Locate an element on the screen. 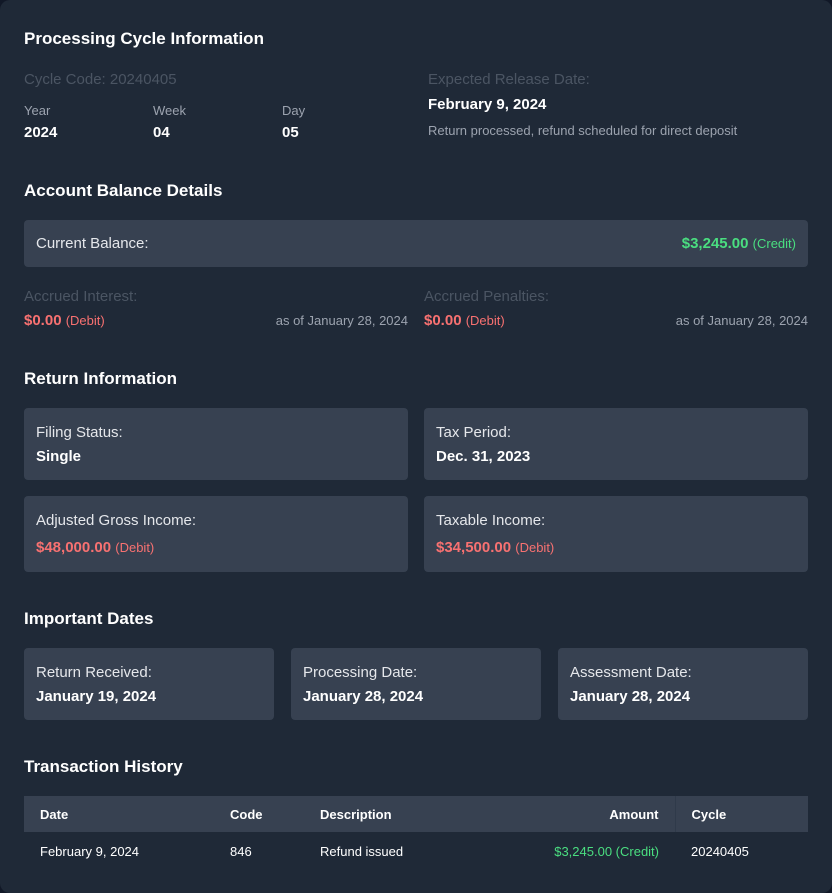 The image size is (832, 893). current-balance-value: $3,245.00 (Credit) is located at coordinates (739, 243).